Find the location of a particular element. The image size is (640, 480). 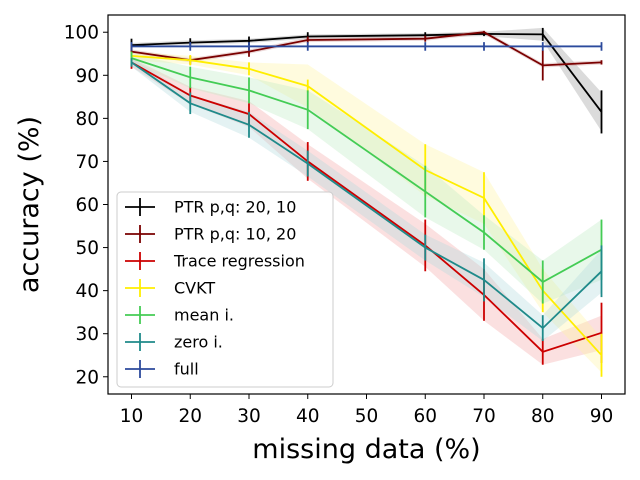

x-tick-label: 90 is located at coordinates (602, 416).